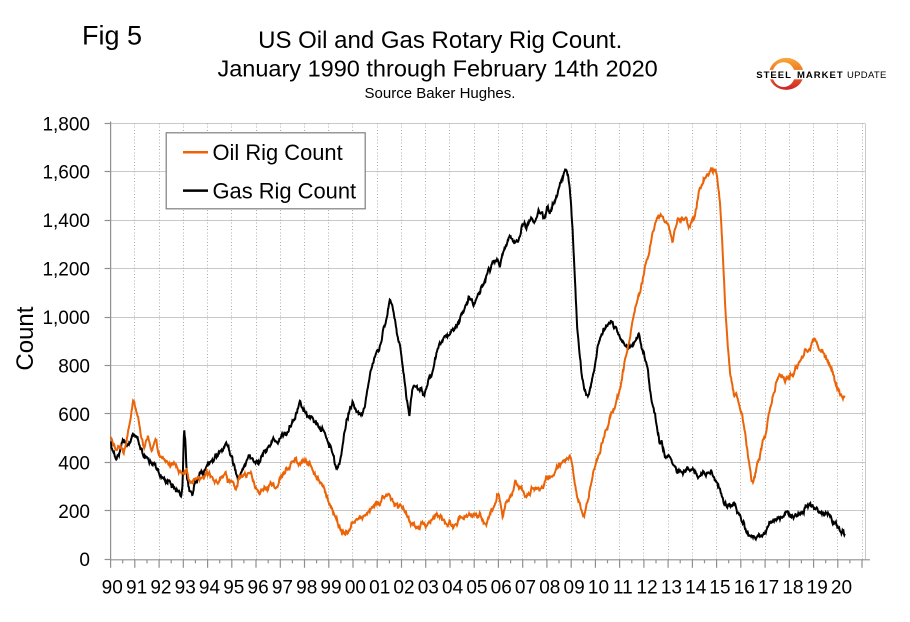  What do you see at coordinates (817, 587) in the screenshot?
I see `svg-text: 19` at bounding box center [817, 587].